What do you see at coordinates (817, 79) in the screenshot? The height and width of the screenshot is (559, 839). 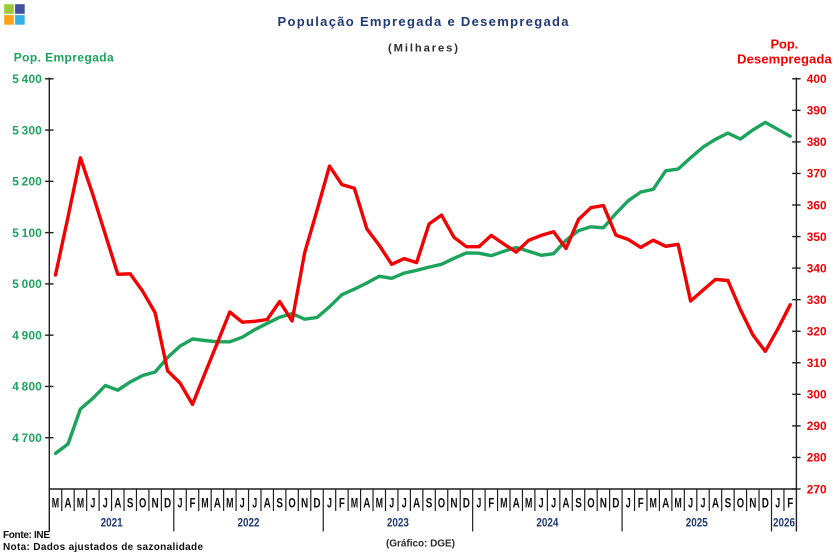 I see `svg-text: 400` at bounding box center [817, 79].